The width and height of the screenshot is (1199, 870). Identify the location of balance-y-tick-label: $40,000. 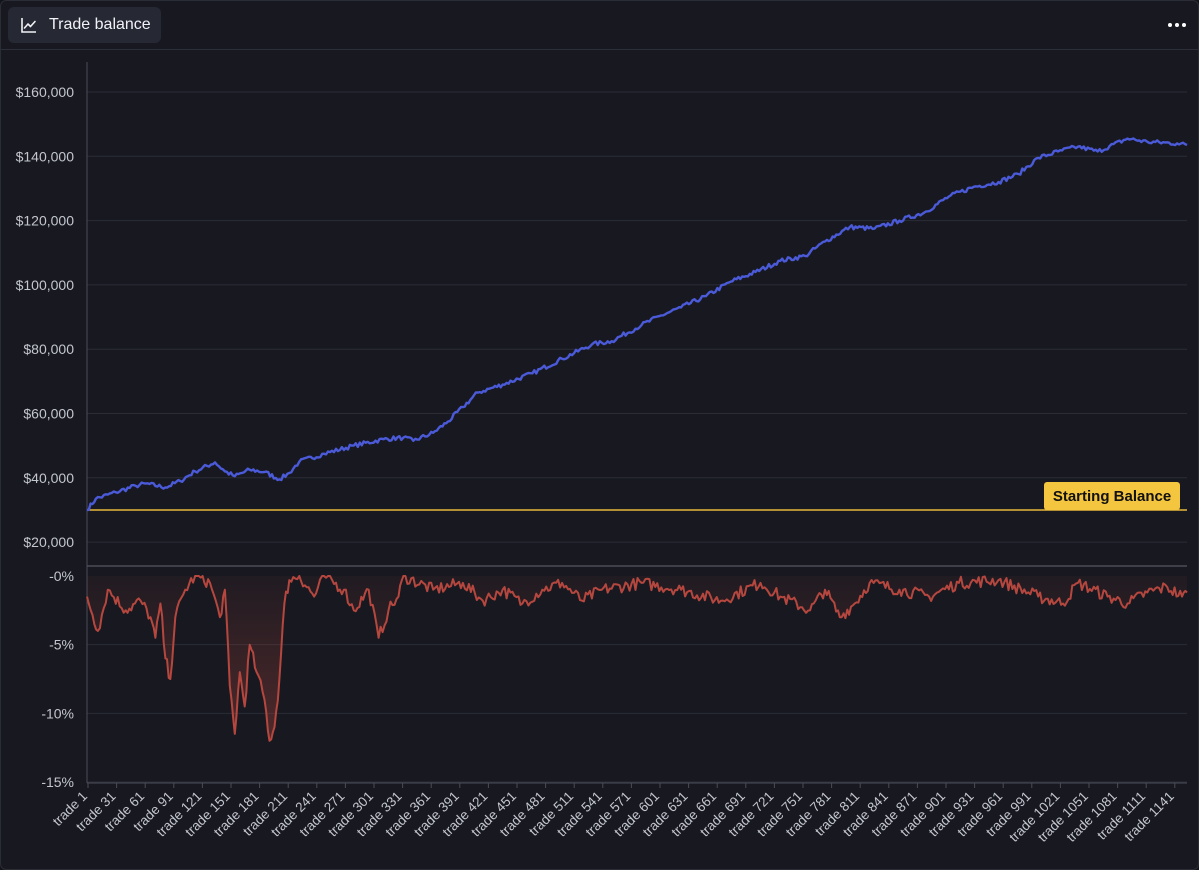
(48, 478).